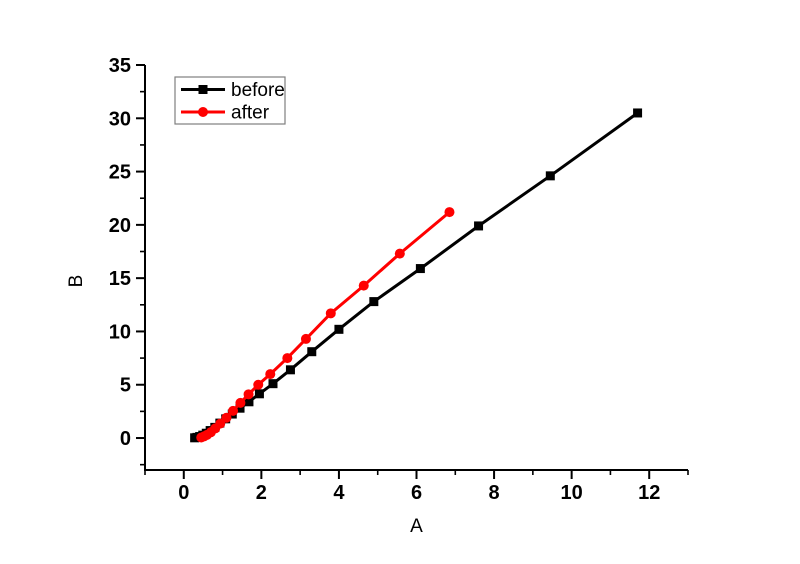 This screenshot has width=800, height=564. I want to click on x-tick-label: 8, so click(494, 493).